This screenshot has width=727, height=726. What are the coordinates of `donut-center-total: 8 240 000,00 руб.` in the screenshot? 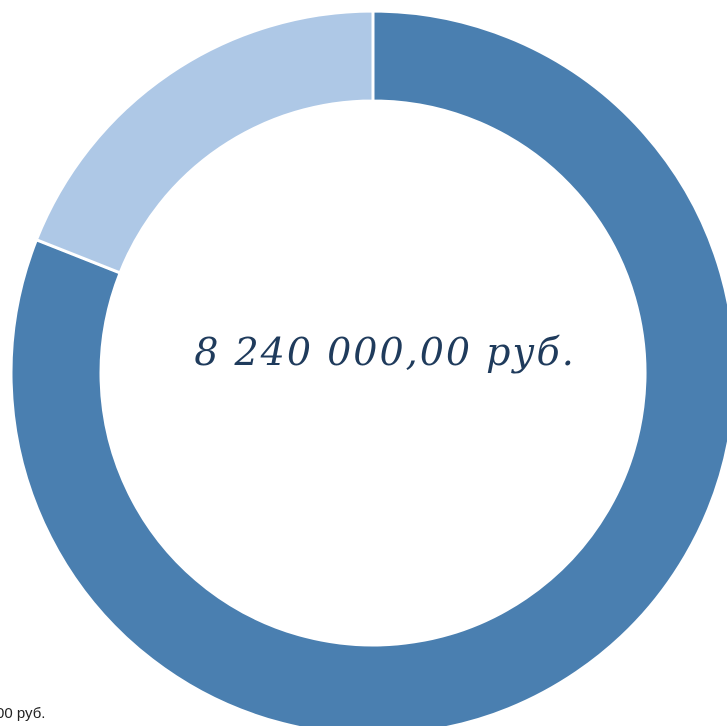 It's located at (385, 352).